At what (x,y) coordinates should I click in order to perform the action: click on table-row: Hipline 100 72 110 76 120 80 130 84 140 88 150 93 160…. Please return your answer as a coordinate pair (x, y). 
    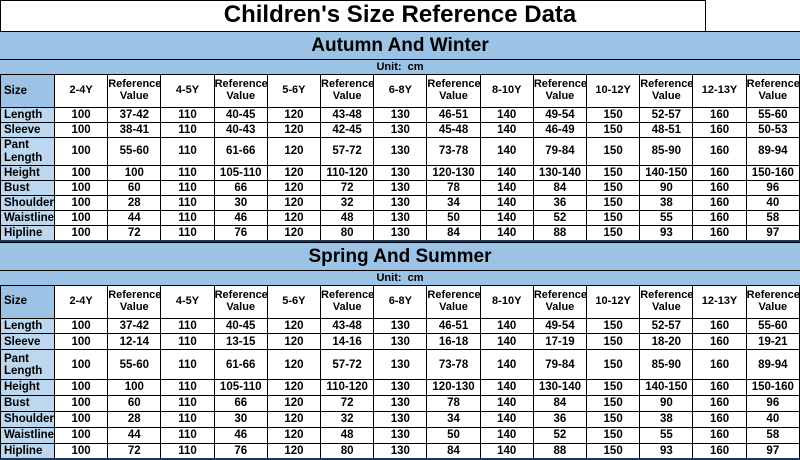
    Looking at the image, I should click on (400, 233).